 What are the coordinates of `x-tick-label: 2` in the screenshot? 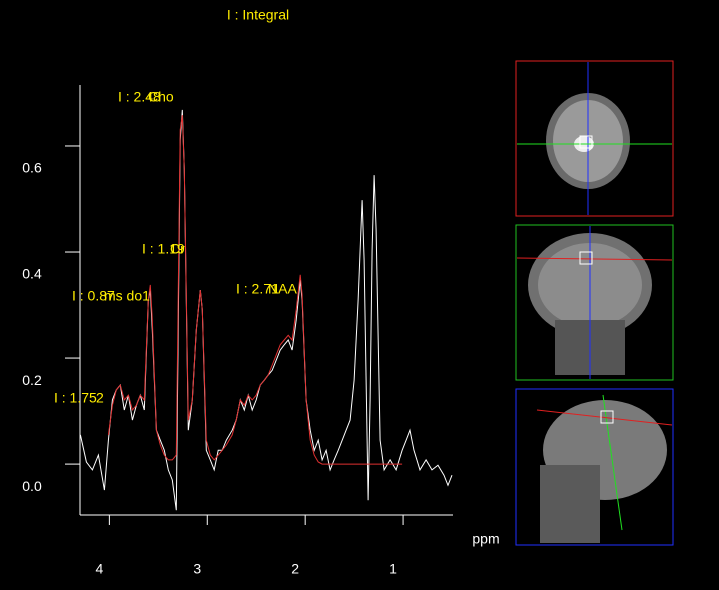 It's located at (295, 569).